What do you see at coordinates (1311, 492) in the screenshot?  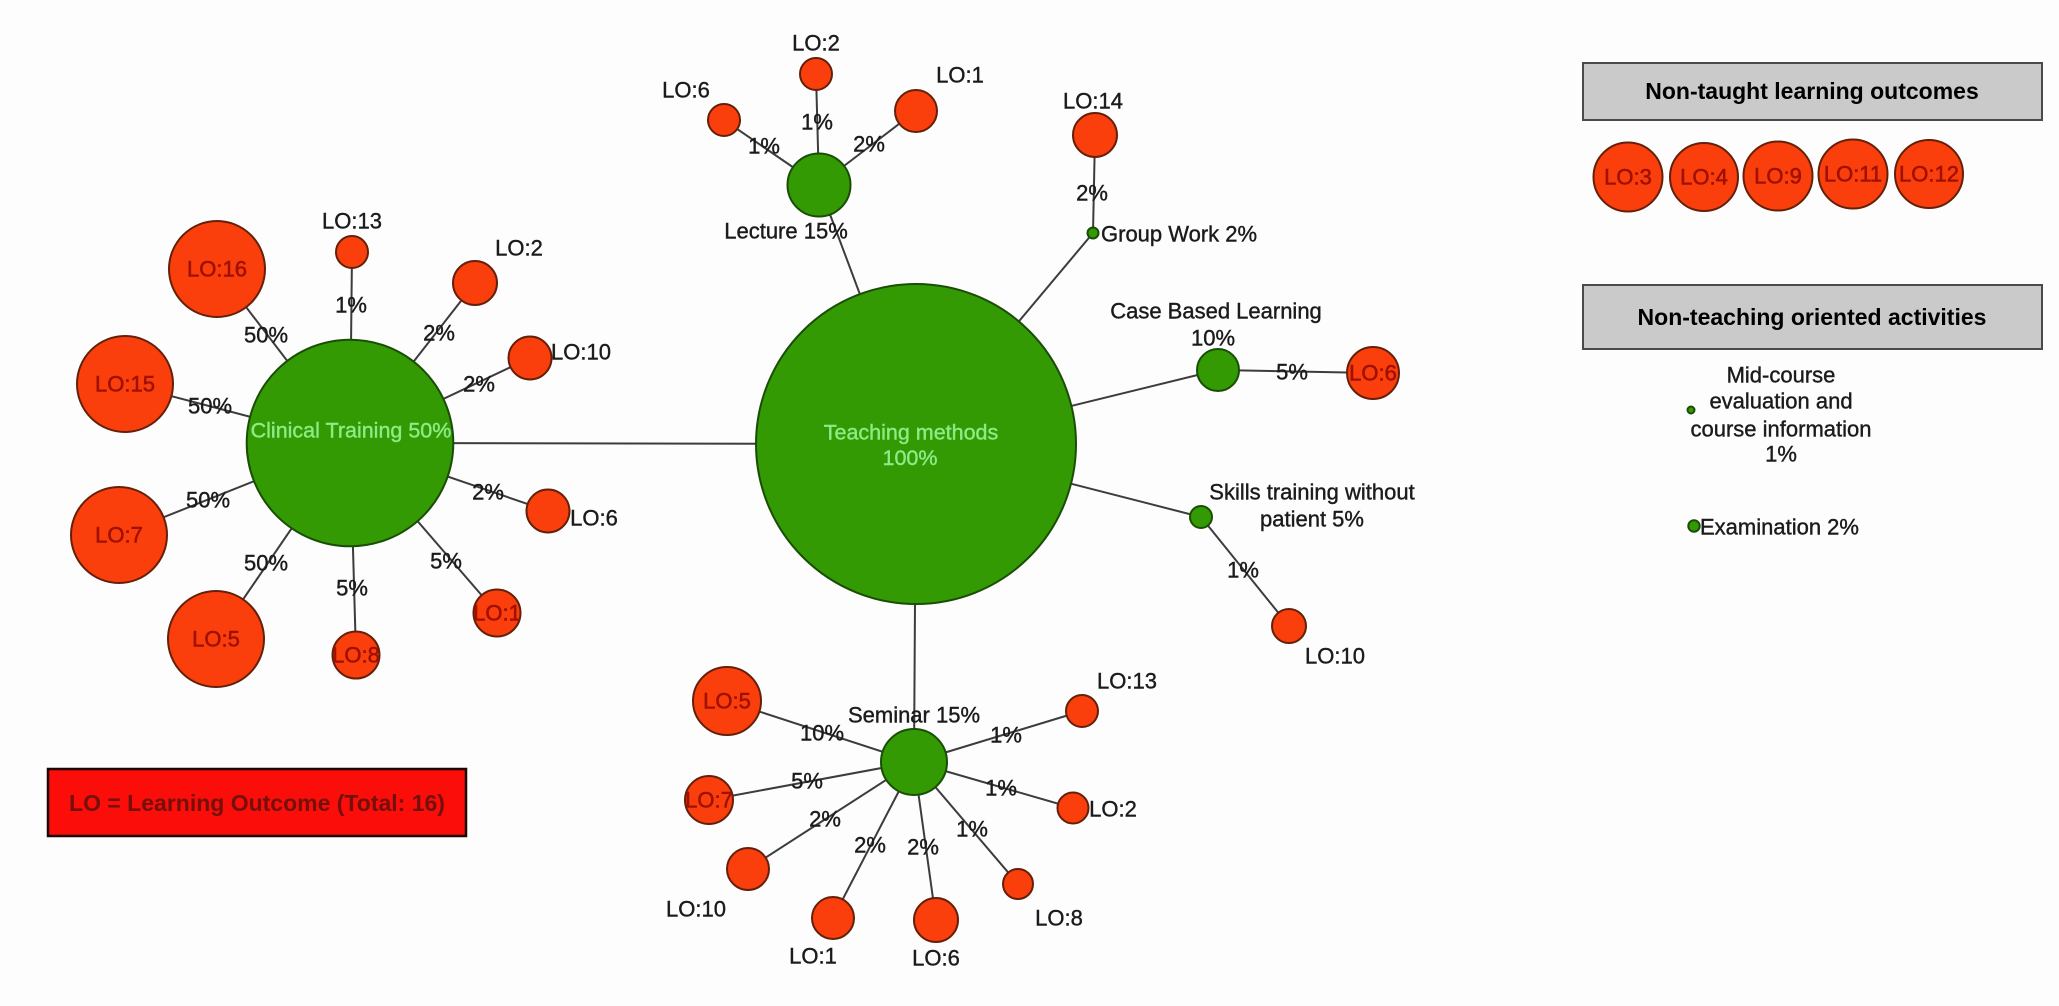 I see `svg-text: Skills training without` at bounding box center [1311, 492].